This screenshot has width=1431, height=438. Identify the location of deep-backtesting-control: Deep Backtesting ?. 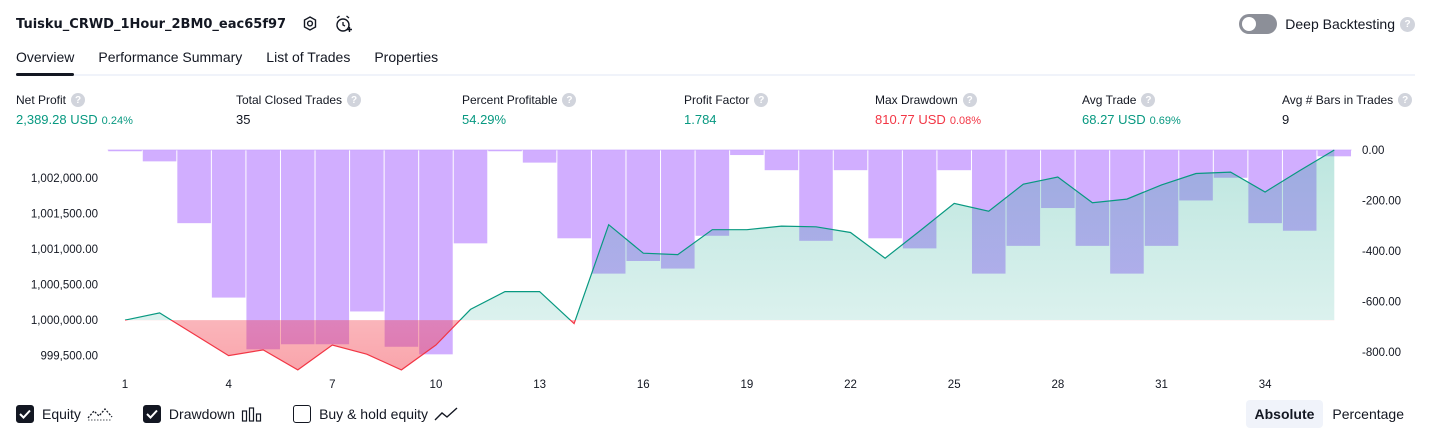
(1327, 24).